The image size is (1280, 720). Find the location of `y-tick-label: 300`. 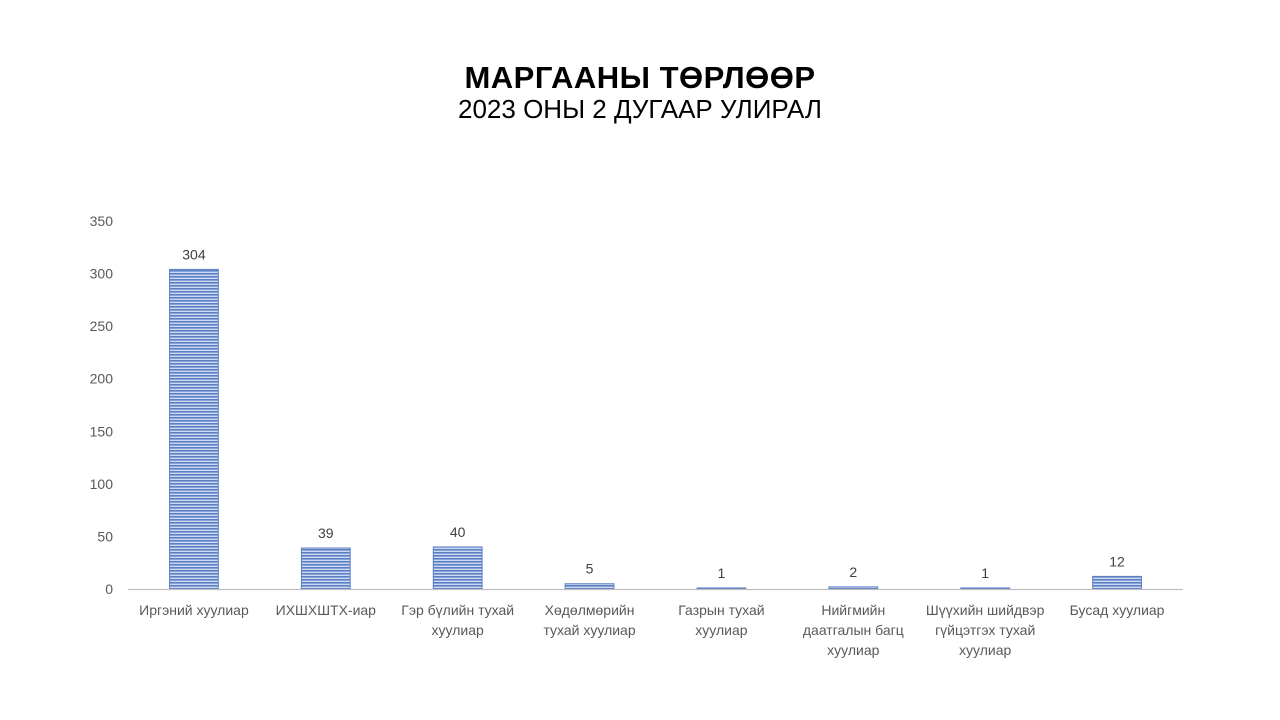

y-tick-label: 300 is located at coordinates (102, 274).